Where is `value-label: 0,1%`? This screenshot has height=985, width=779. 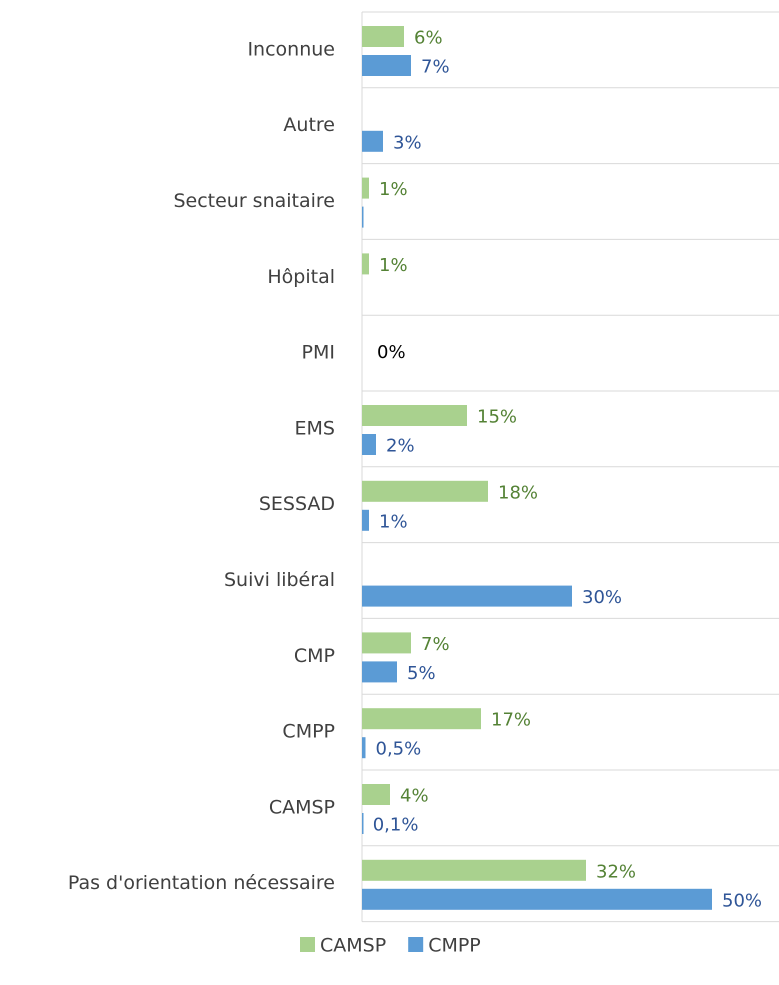 value-label: 0,1% is located at coordinates (396, 825).